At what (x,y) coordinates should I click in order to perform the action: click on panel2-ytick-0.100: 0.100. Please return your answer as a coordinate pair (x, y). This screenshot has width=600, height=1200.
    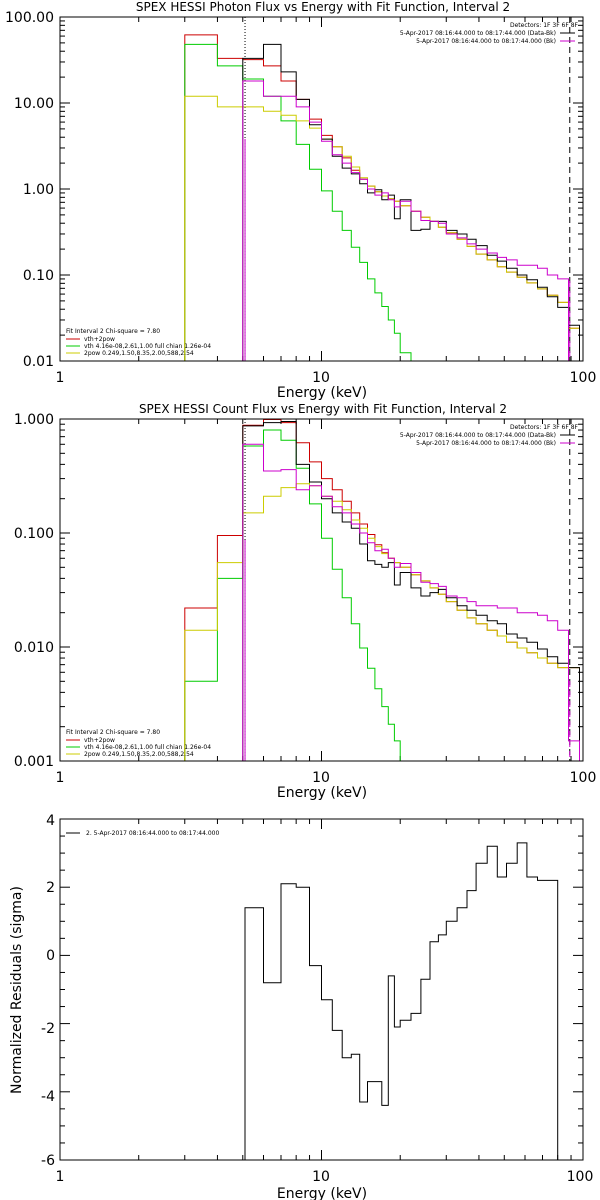
    Looking at the image, I should click on (34, 534).